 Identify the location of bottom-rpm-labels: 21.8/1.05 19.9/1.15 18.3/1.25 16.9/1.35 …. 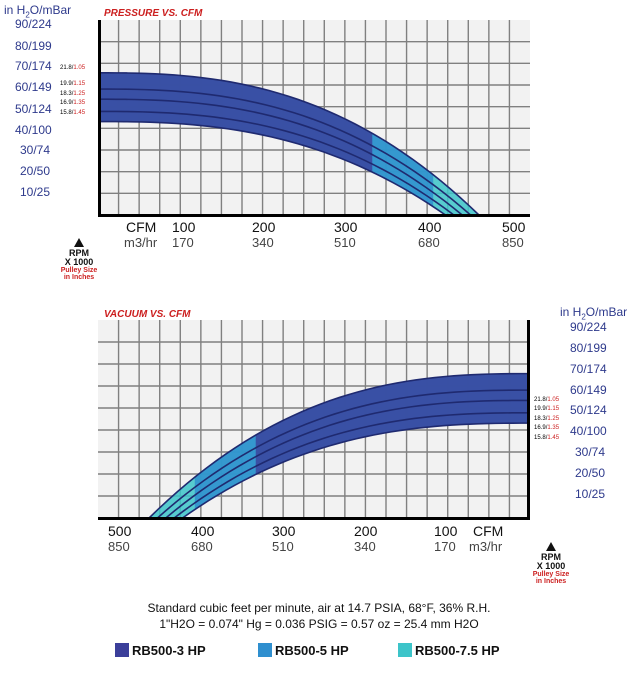
(546, 419).